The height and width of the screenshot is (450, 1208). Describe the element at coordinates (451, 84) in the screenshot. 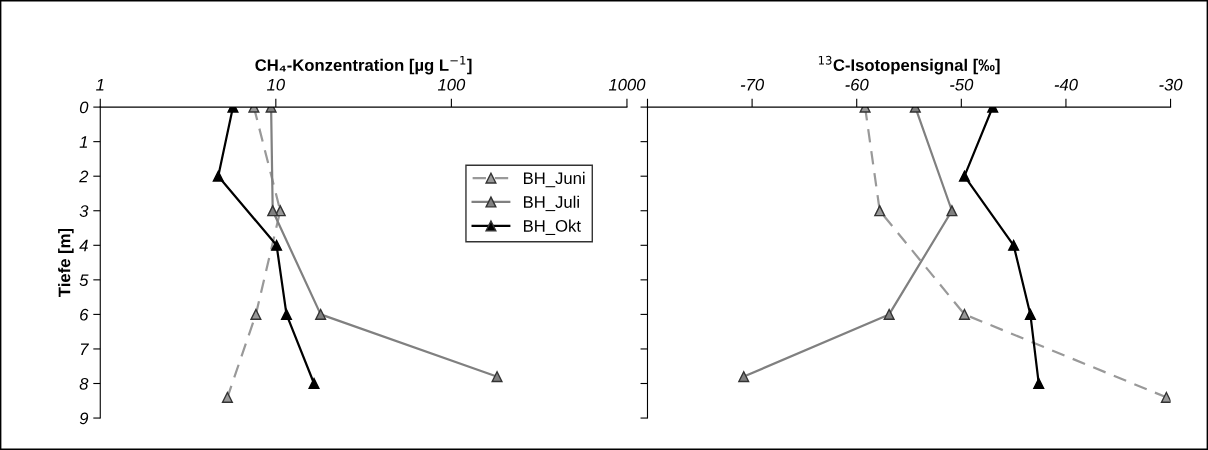

I see `x-tick-label: 100` at that location.